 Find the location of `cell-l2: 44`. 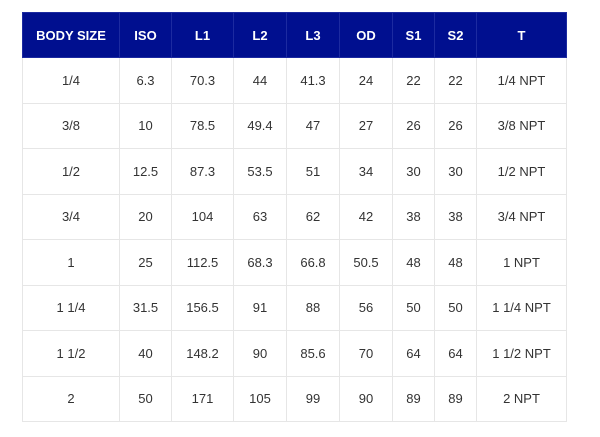

cell-l2: 44 is located at coordinates (260, 80).